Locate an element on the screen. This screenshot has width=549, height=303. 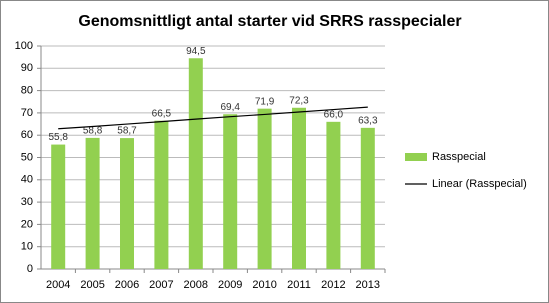
x-tick-label: 2007 is located at coordinates (161, 285).